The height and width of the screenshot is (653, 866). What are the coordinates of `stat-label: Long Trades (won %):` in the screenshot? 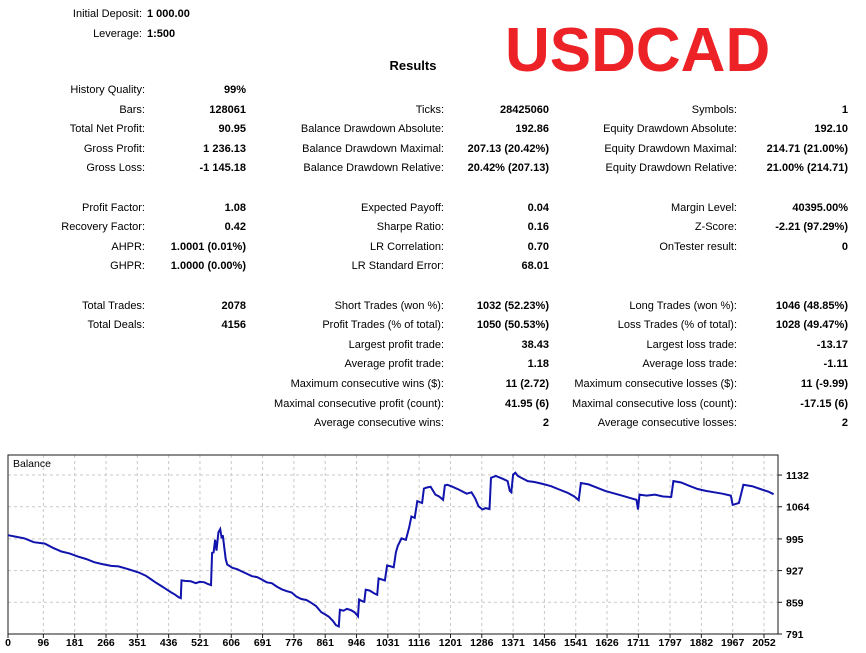 It's located at (683, 305).